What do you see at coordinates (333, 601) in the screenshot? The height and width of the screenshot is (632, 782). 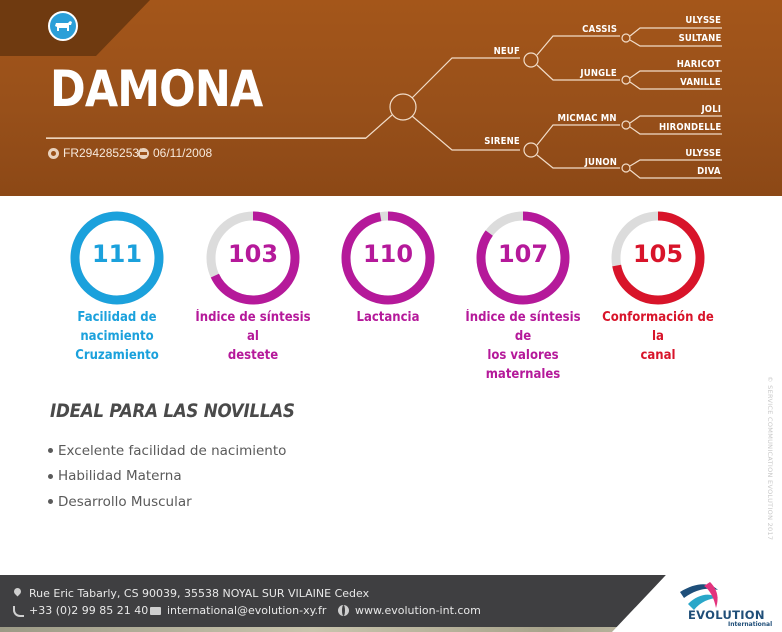 I see `footer-contact-band` at bounding box center [333, 601].